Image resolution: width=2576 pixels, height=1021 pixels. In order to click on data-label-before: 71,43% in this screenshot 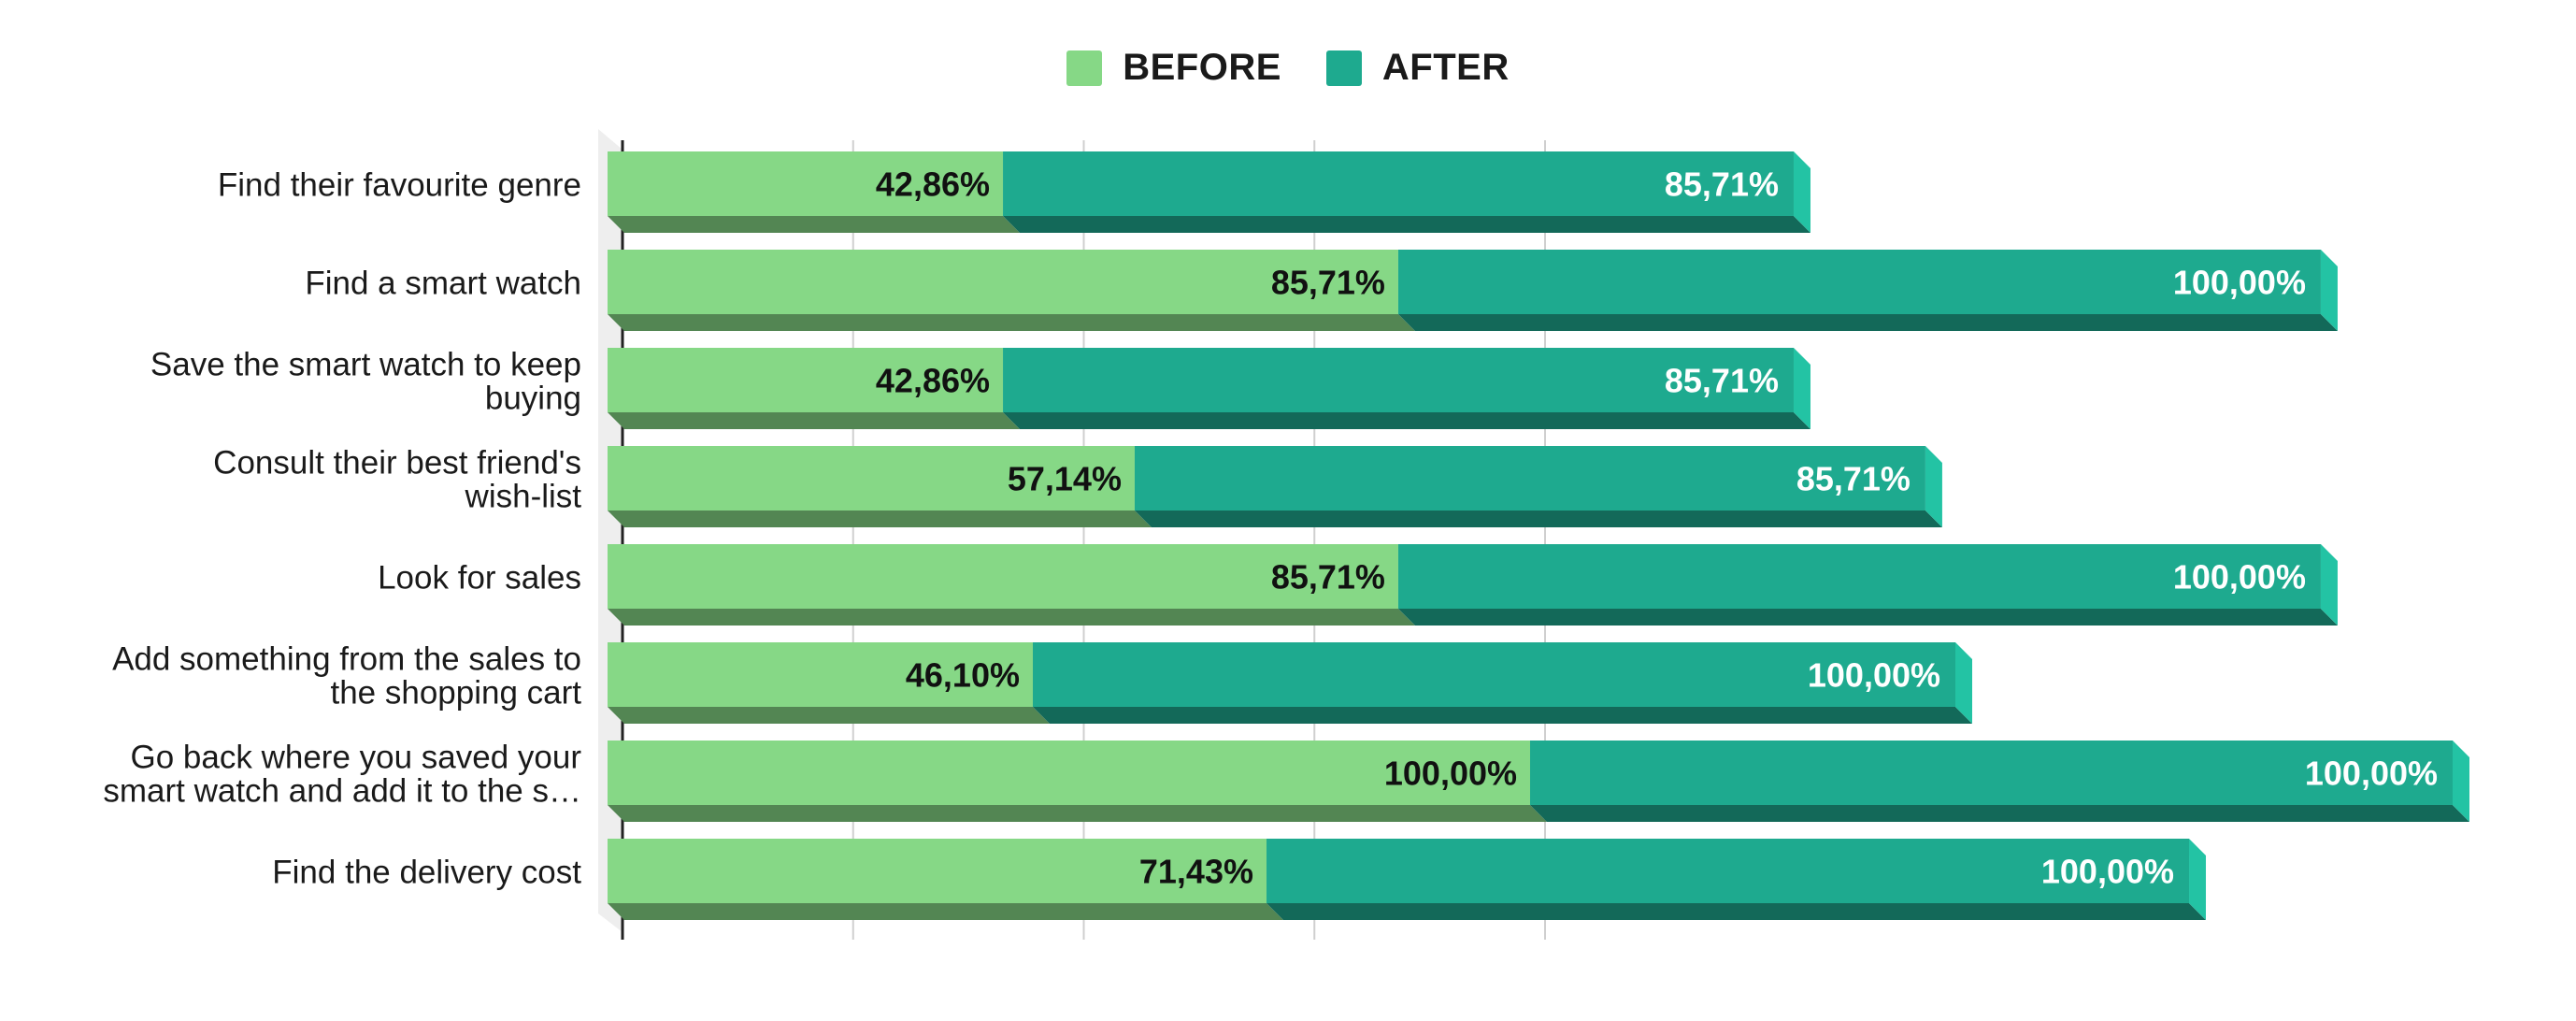, I will do `click(1196, 872)`.